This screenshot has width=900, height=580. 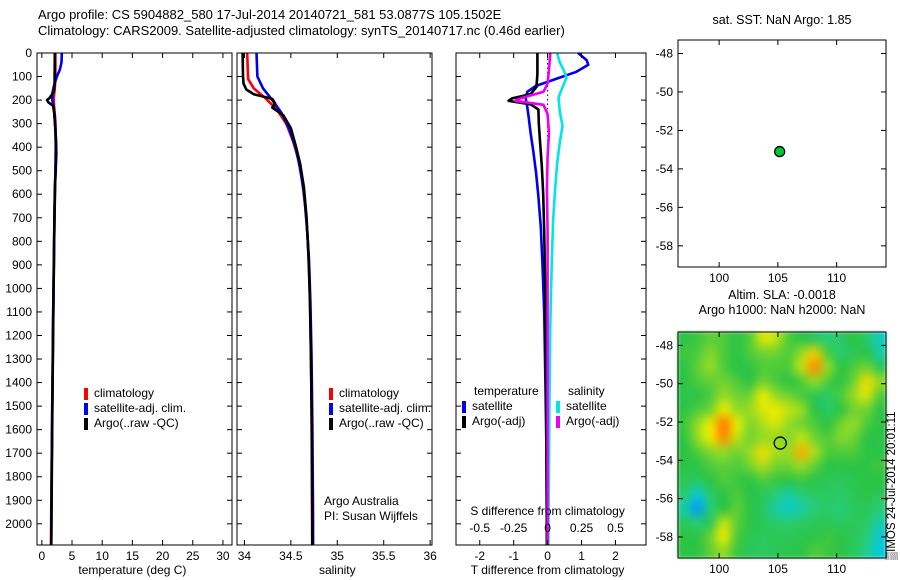 What do you see at coordinates (558, 406) in the screenshot?
I see `s-satellite-line-swatch` at bounding box center [558, 406].